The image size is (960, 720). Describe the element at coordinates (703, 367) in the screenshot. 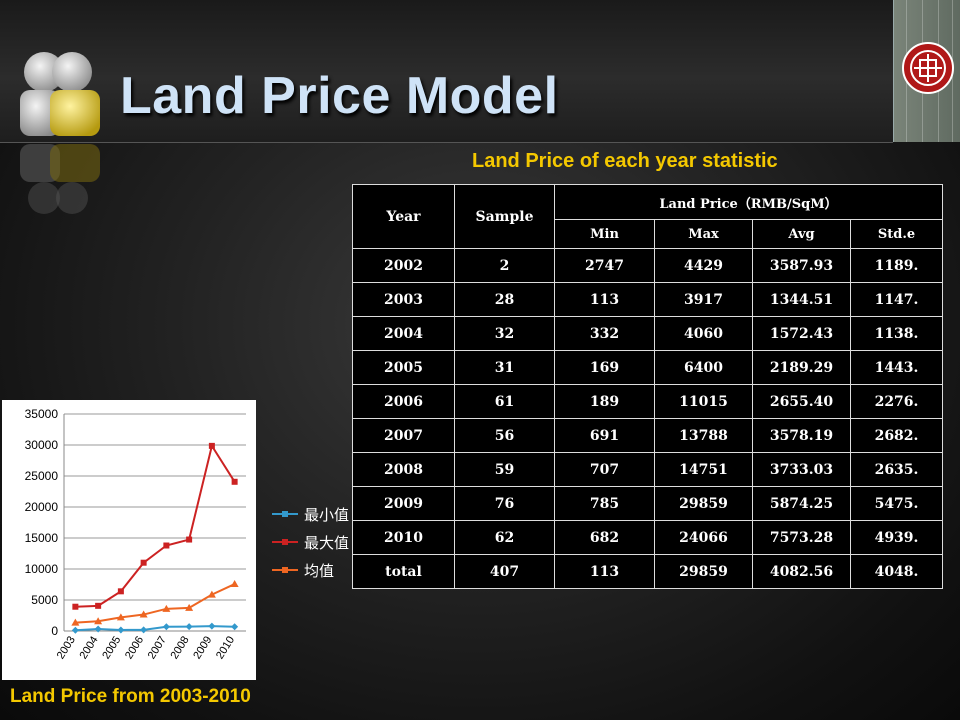

I see `table-cell: 6400` at that location.